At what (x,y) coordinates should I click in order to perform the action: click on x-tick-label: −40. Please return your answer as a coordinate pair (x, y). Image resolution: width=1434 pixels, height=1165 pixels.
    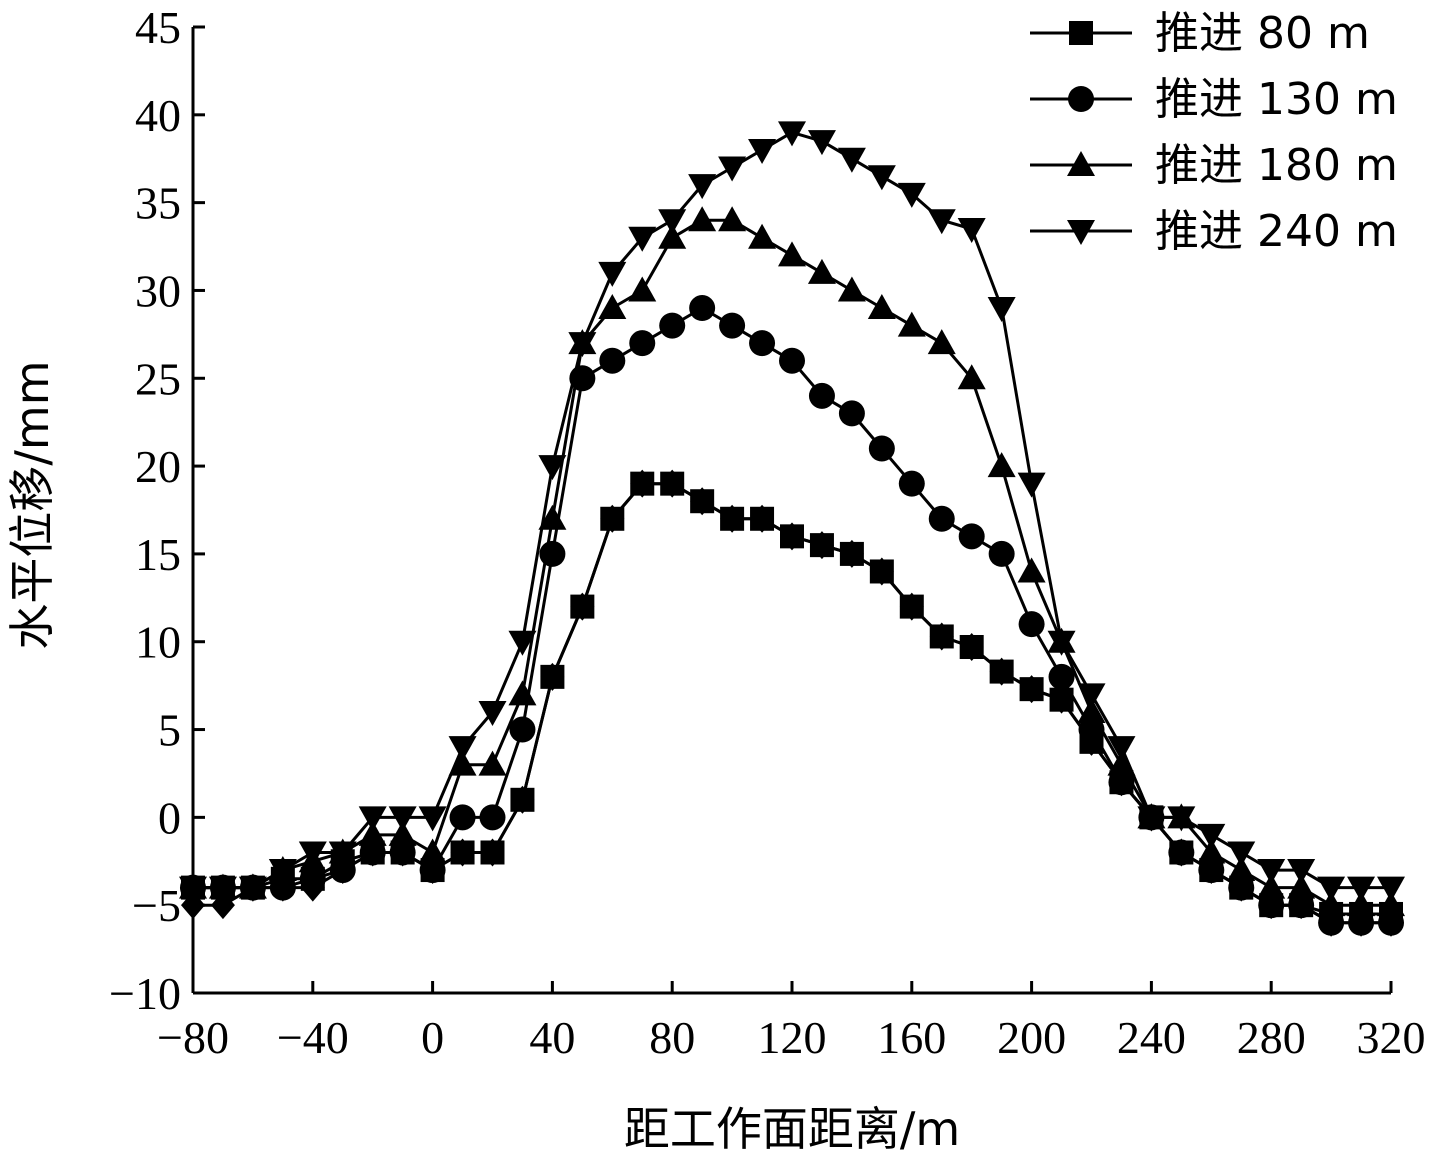
    Looking at the image, I should click on (313, 1037).